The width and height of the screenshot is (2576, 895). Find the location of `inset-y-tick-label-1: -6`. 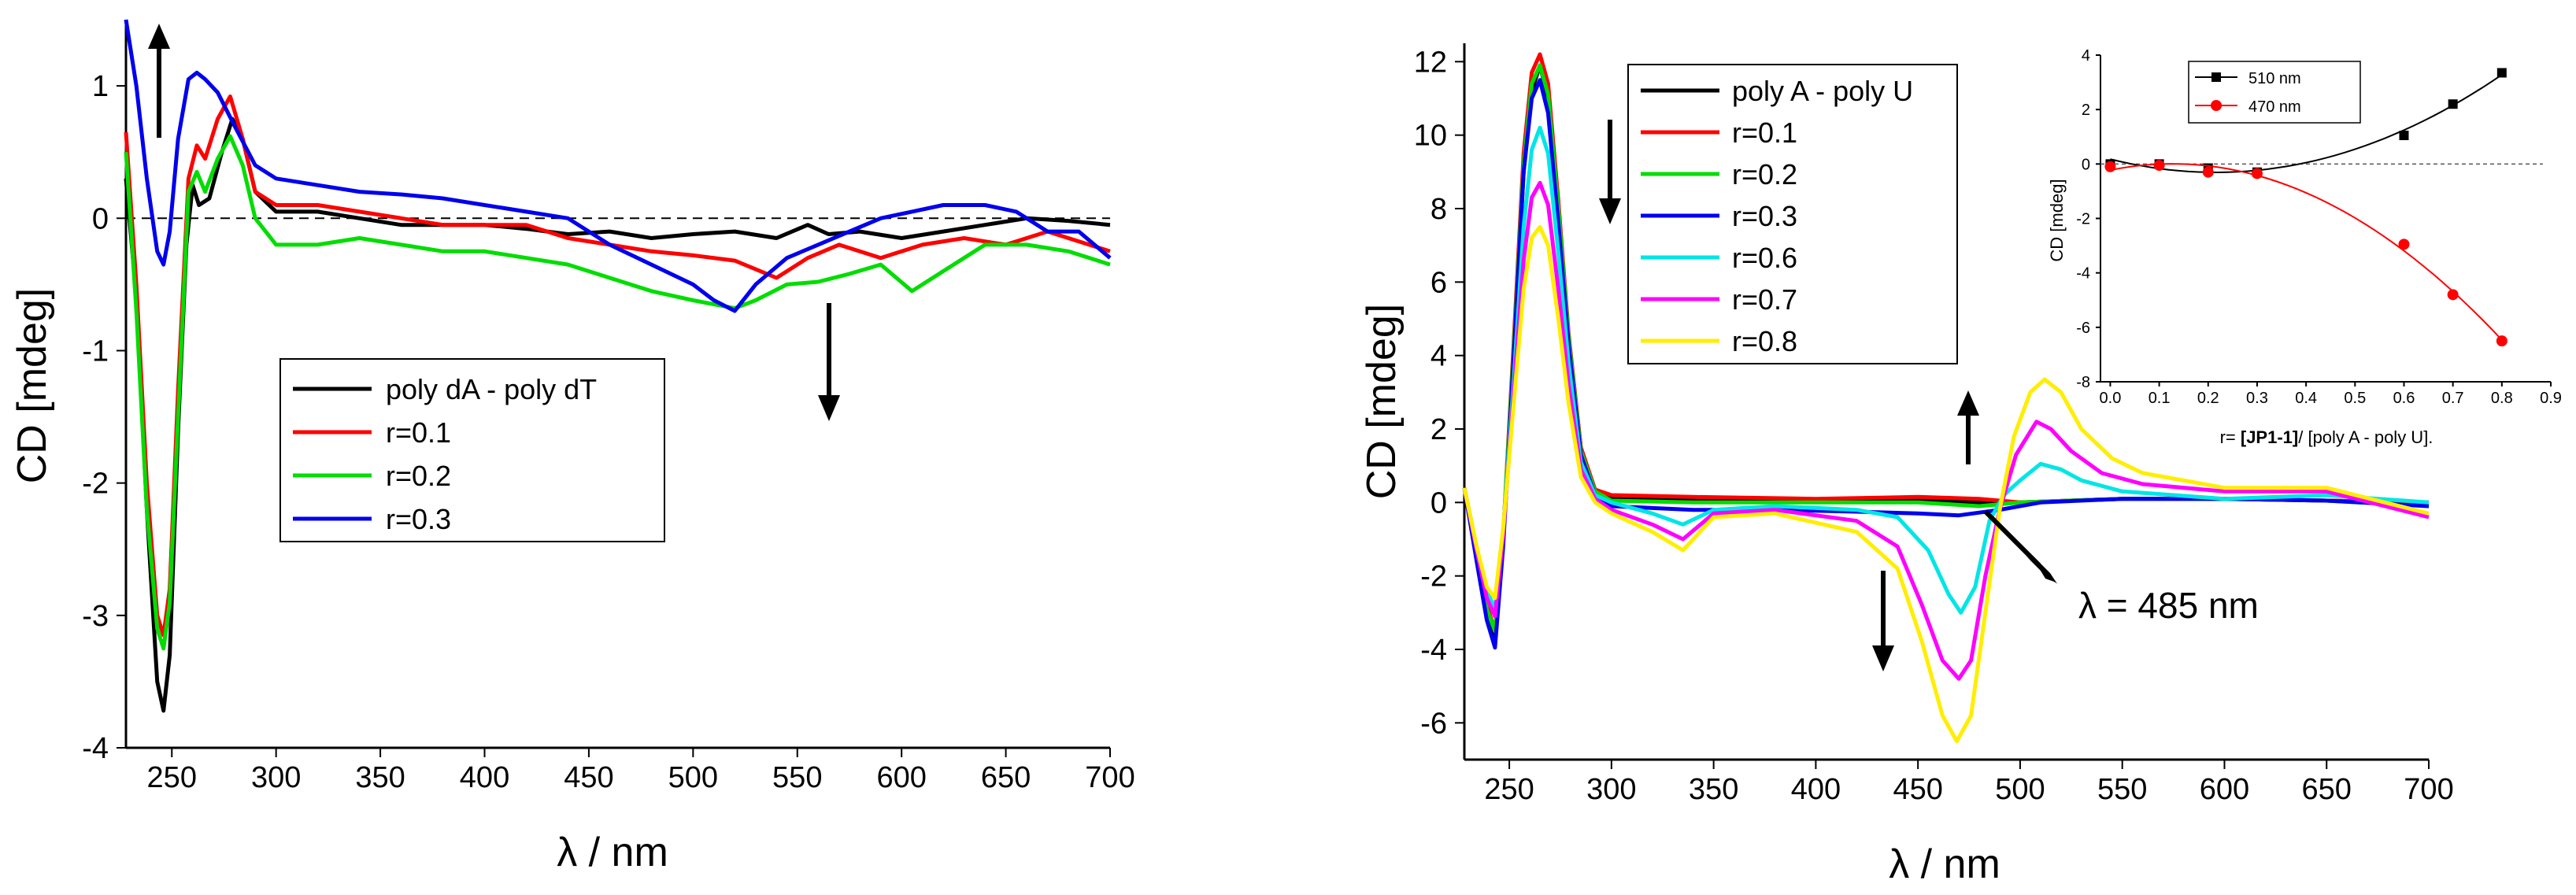

inset-y-tick-label-1: -6 is located at coordinates (2083, 329).